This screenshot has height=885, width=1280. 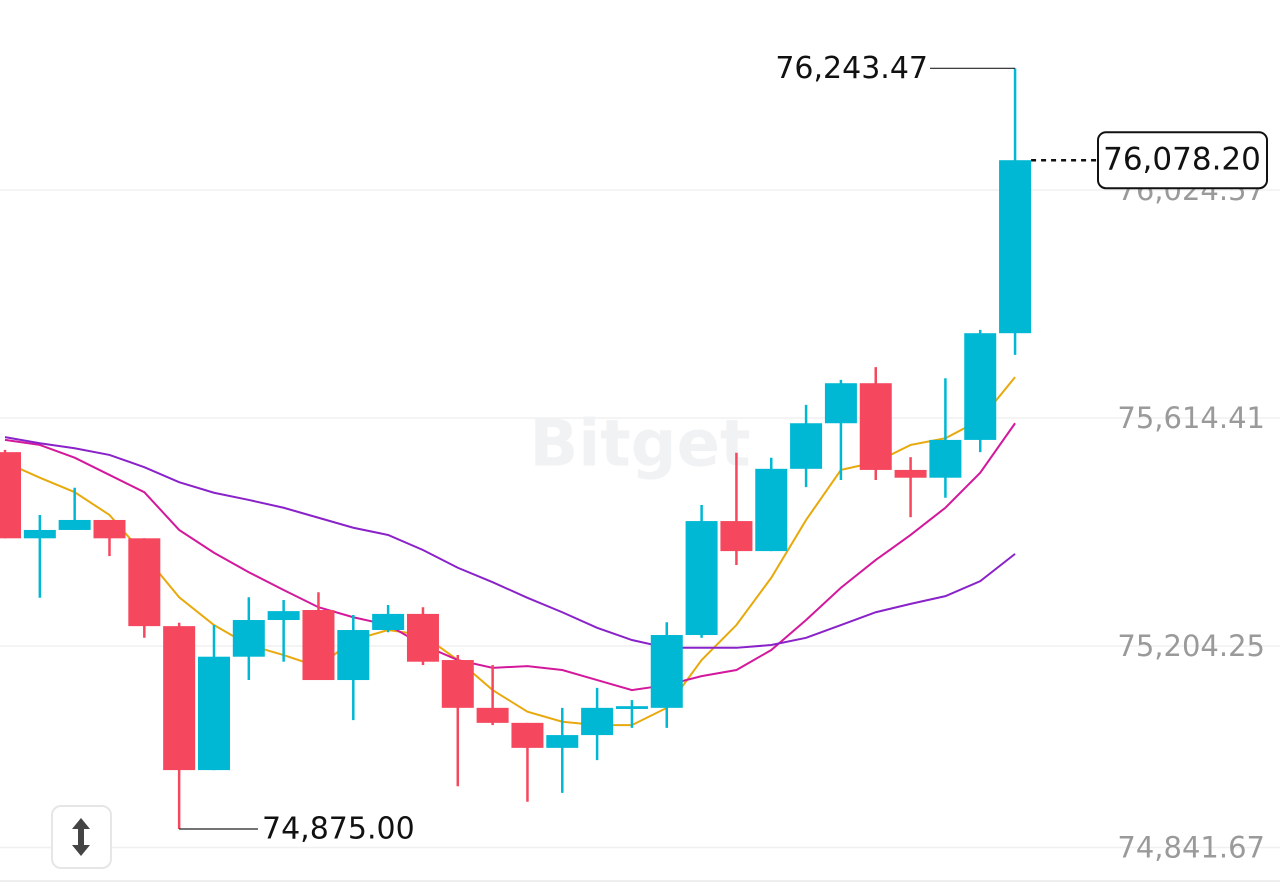 I want to click on y-tick-label: 75,614.41, so click(x=1191, y=418).